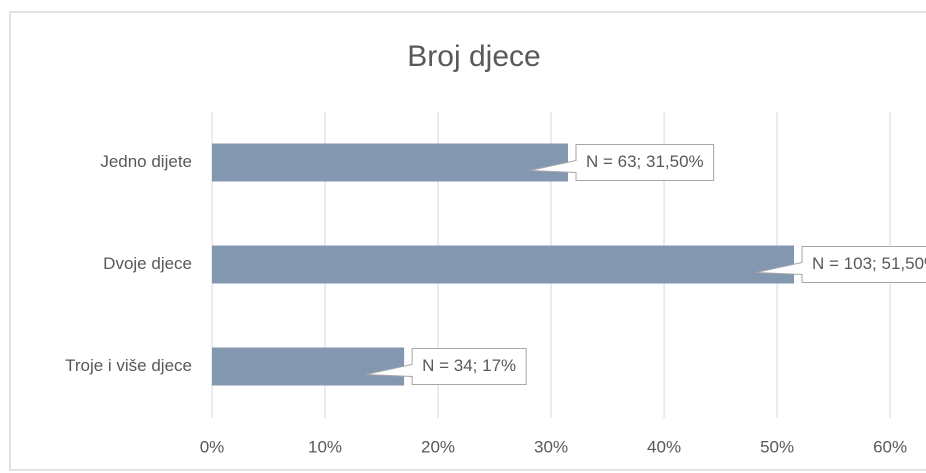 Image resolution: width=926 pixels, height=473 pixels. What do you see at coordinates (147, 263) in the screenshot?
I see `y-tick-label: Dvoje djece` at bounding box center [147, 263].